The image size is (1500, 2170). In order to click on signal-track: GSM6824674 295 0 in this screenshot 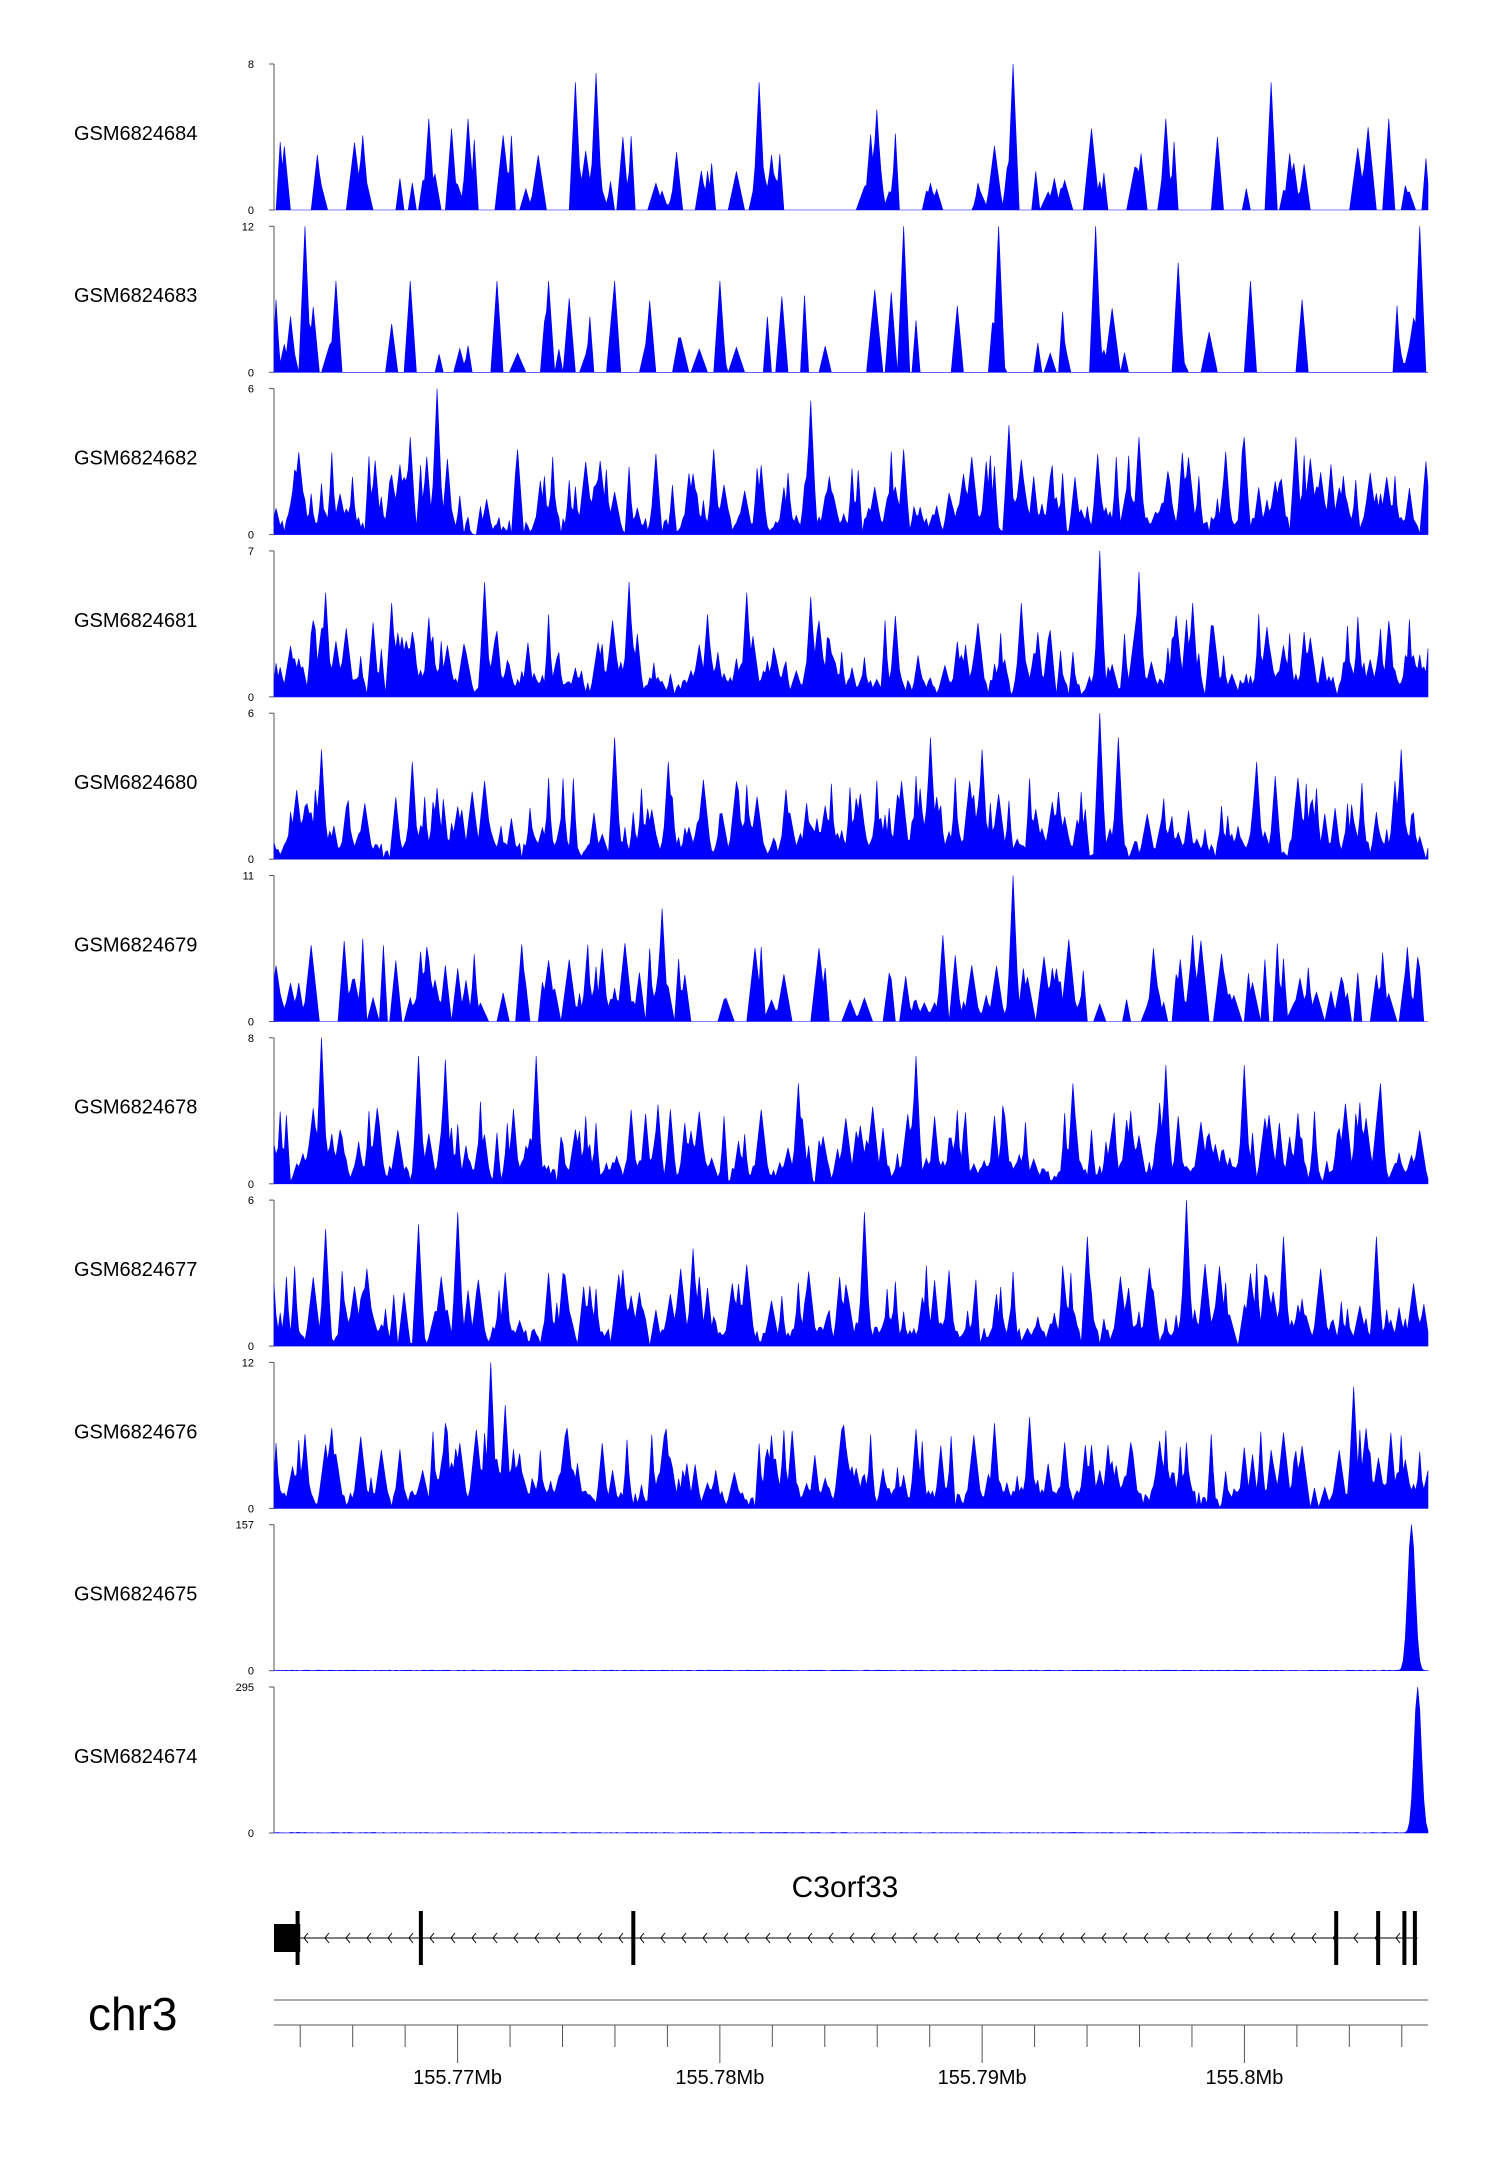, I will do `click(751, 1761)`.